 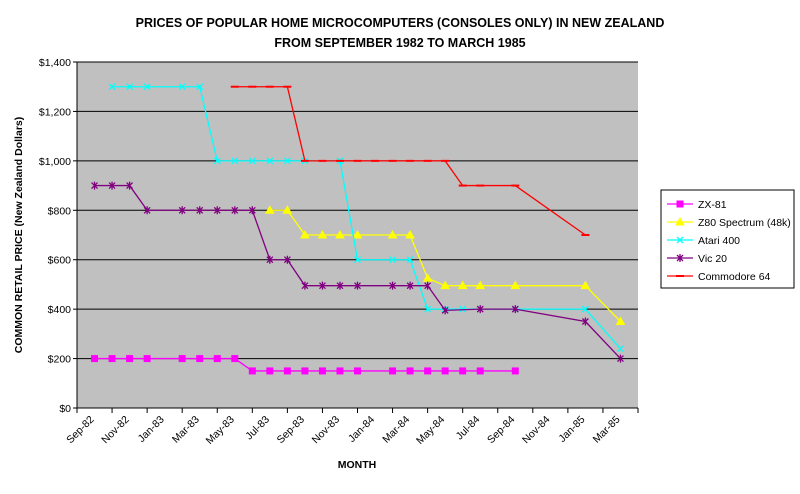 What do you see at coordinates (712, 259) in the screenshot?
I see `legend-label-3: Vic 20` at bounding box center [712, 259].